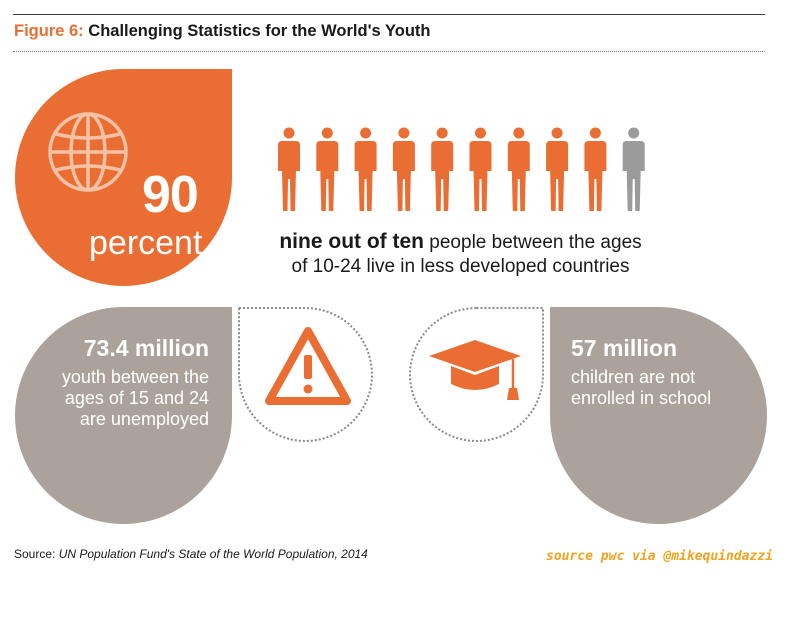  I want to click on schooling-desc-line: enrolled in school, so click(641, 398).